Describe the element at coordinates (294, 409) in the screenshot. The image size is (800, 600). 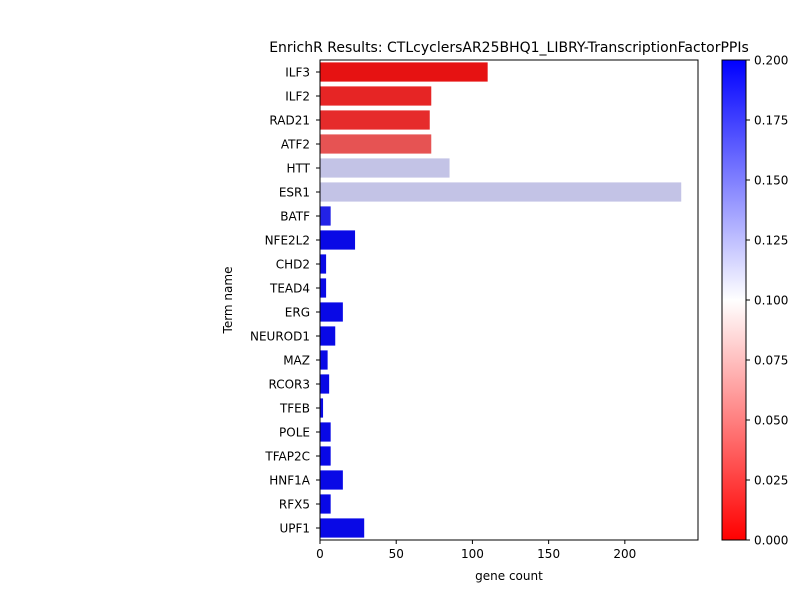
I see `y-tick-label: TFEB` at that location.